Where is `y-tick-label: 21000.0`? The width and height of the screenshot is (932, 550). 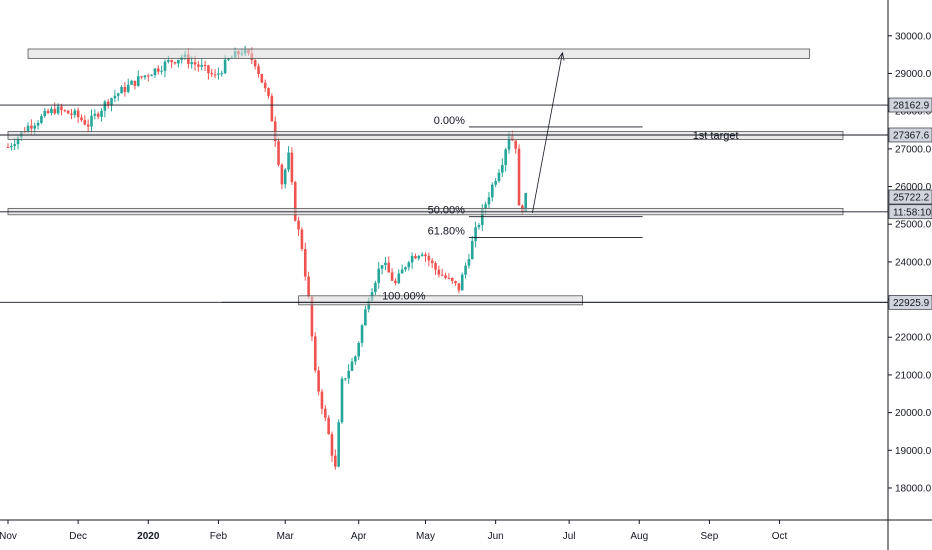 y-tick-label: 21000.0 is located at coordinates (913, 375).